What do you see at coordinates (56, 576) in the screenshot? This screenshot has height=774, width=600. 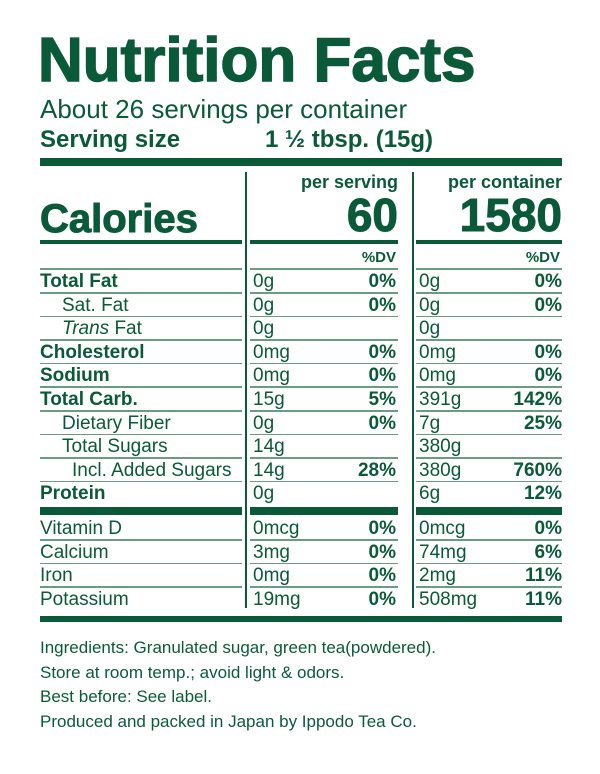 I see `nutrient-name: Iron` at bounding box center [56, 576].